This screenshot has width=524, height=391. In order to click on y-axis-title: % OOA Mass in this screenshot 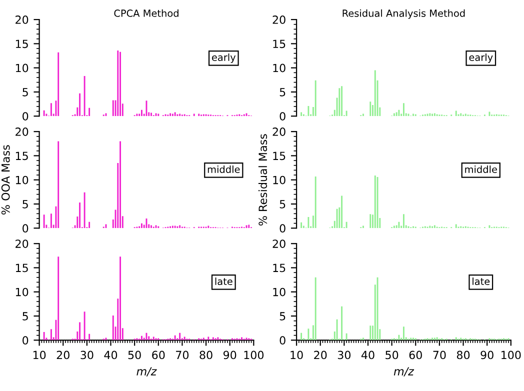, I will do `click(5, 179)`.